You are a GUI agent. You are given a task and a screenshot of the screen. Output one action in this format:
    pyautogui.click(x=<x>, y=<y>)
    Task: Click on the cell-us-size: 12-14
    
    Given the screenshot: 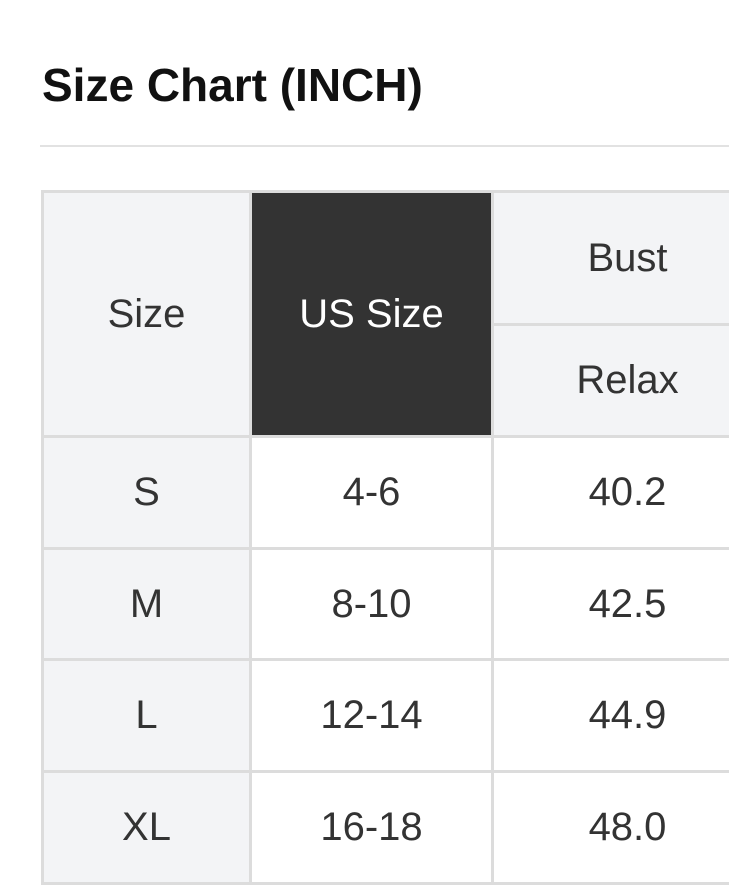 What is the action you would take?
    pyautogui.click(x=372, y=716)
    